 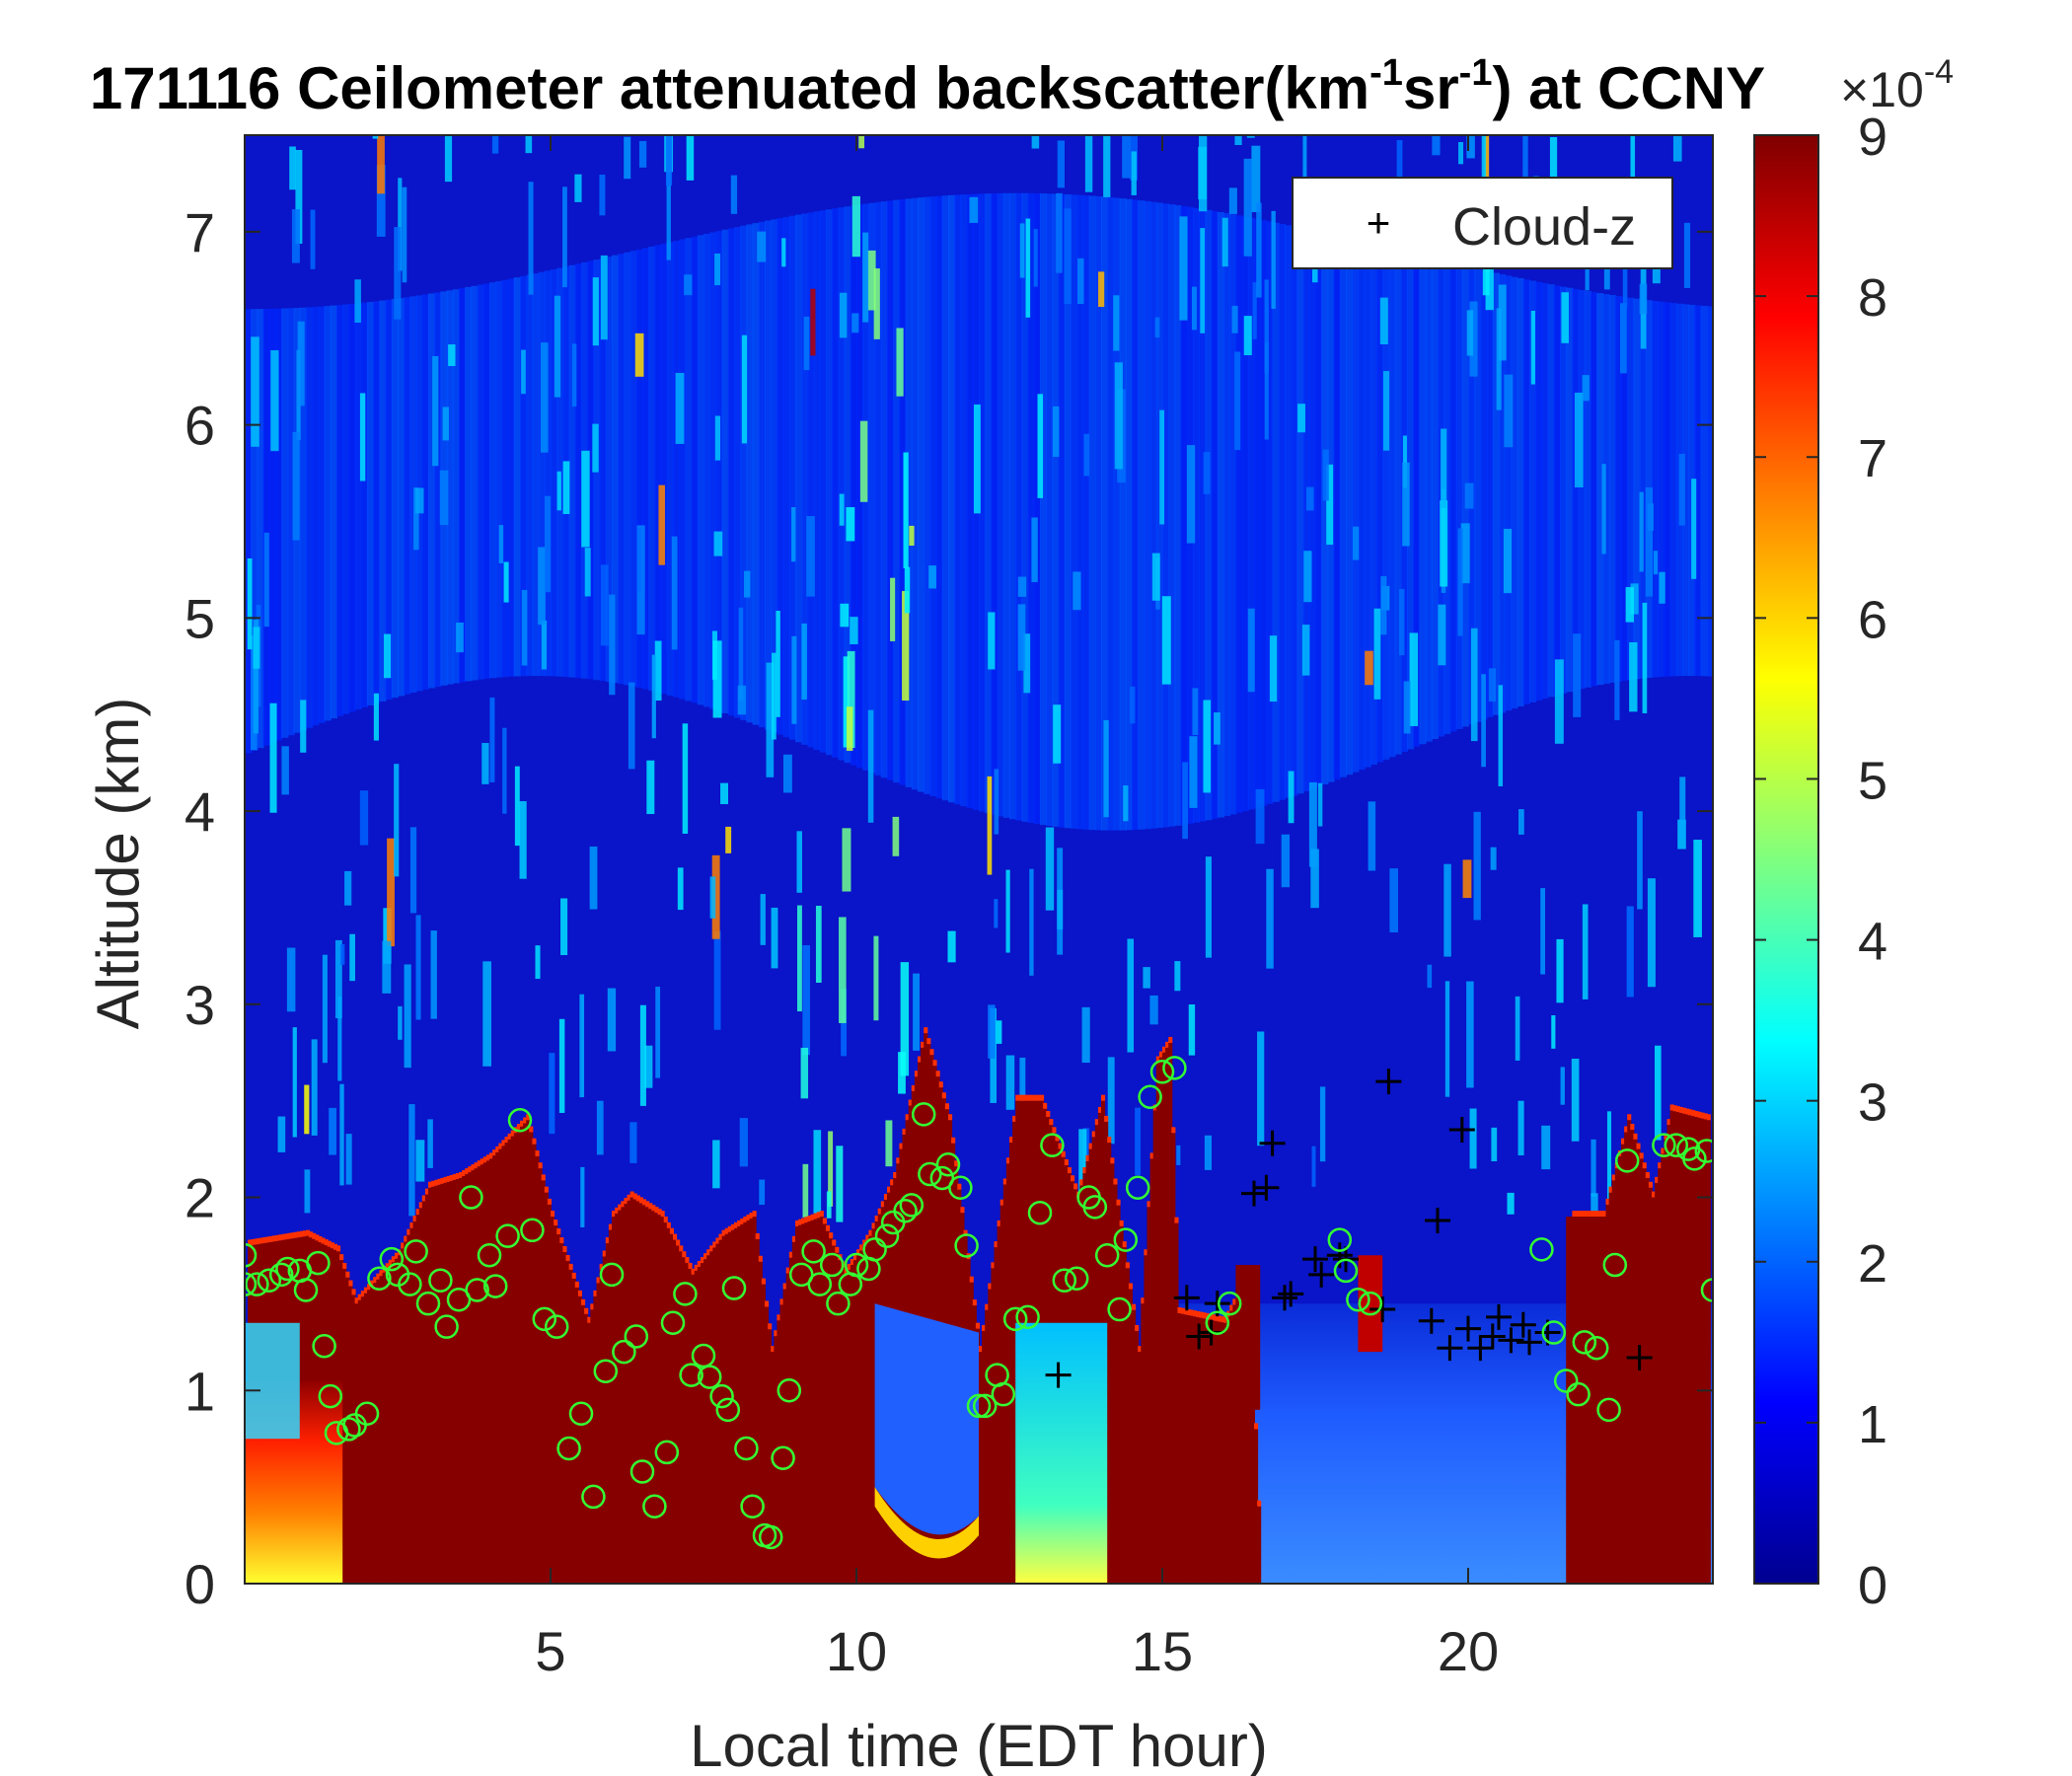 I want to click on colorbar-tick-label: 4, so click(x=1873, y=943).